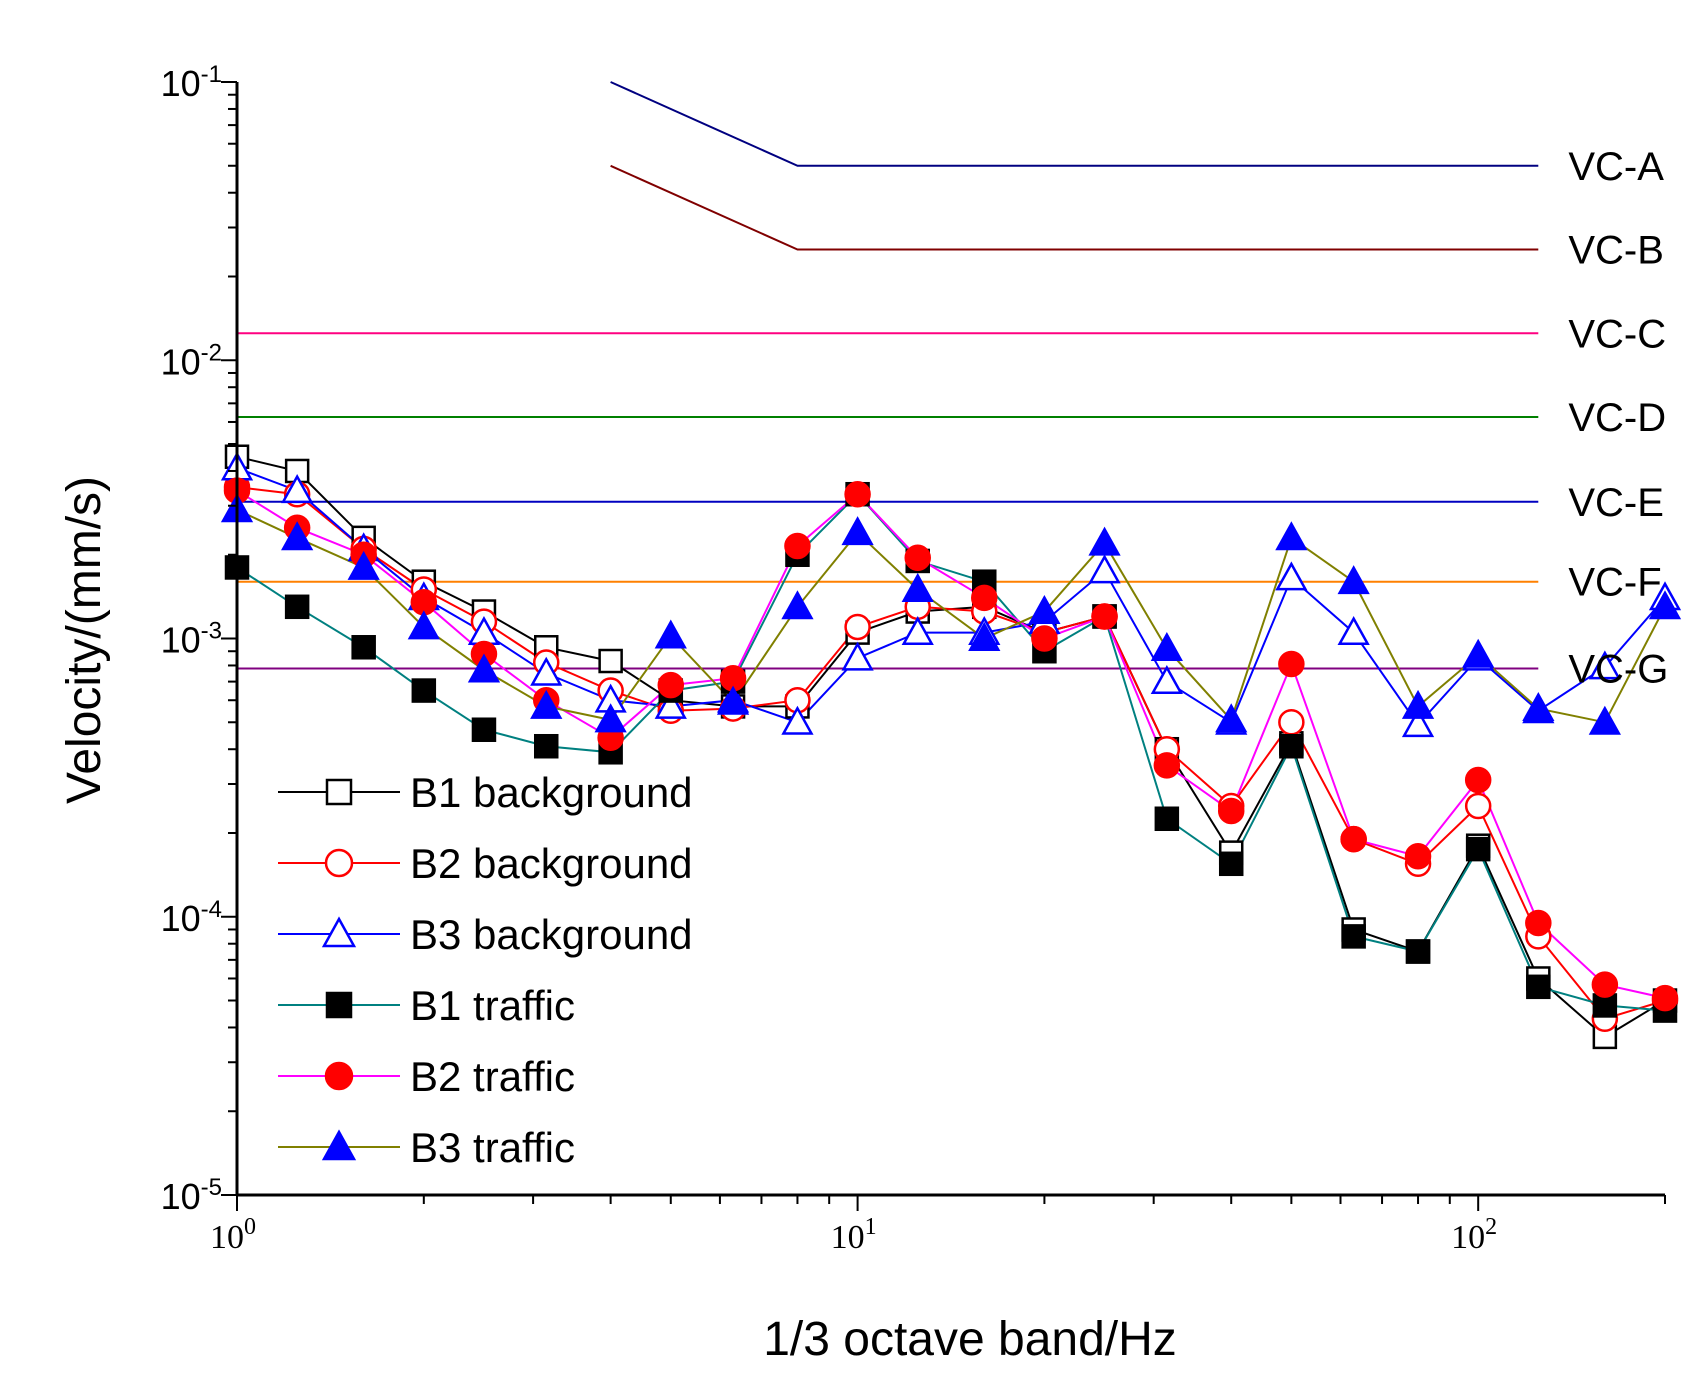  What do you see at coordinates (492, 1005) in the screenshot?
I see `legend-label: B1 traffic` at bounding box center [492, 1005].